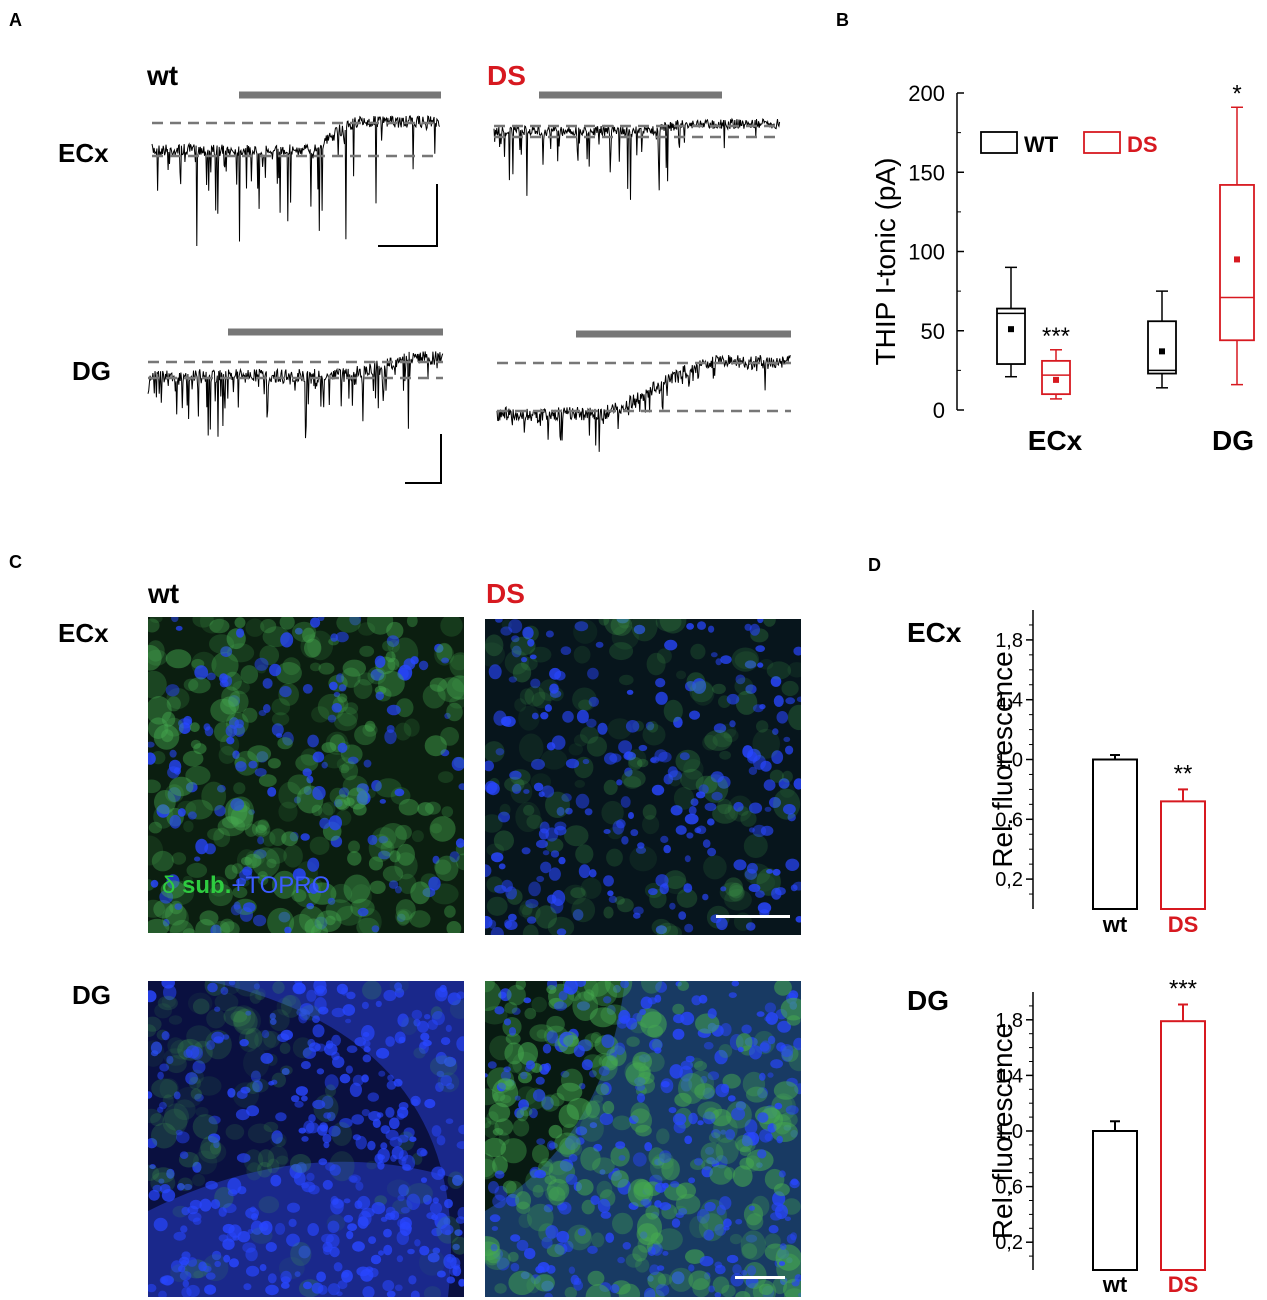 This screenshot has width=1267, height=1300. I want to click on chart-title: ECx, so click(934, 632).